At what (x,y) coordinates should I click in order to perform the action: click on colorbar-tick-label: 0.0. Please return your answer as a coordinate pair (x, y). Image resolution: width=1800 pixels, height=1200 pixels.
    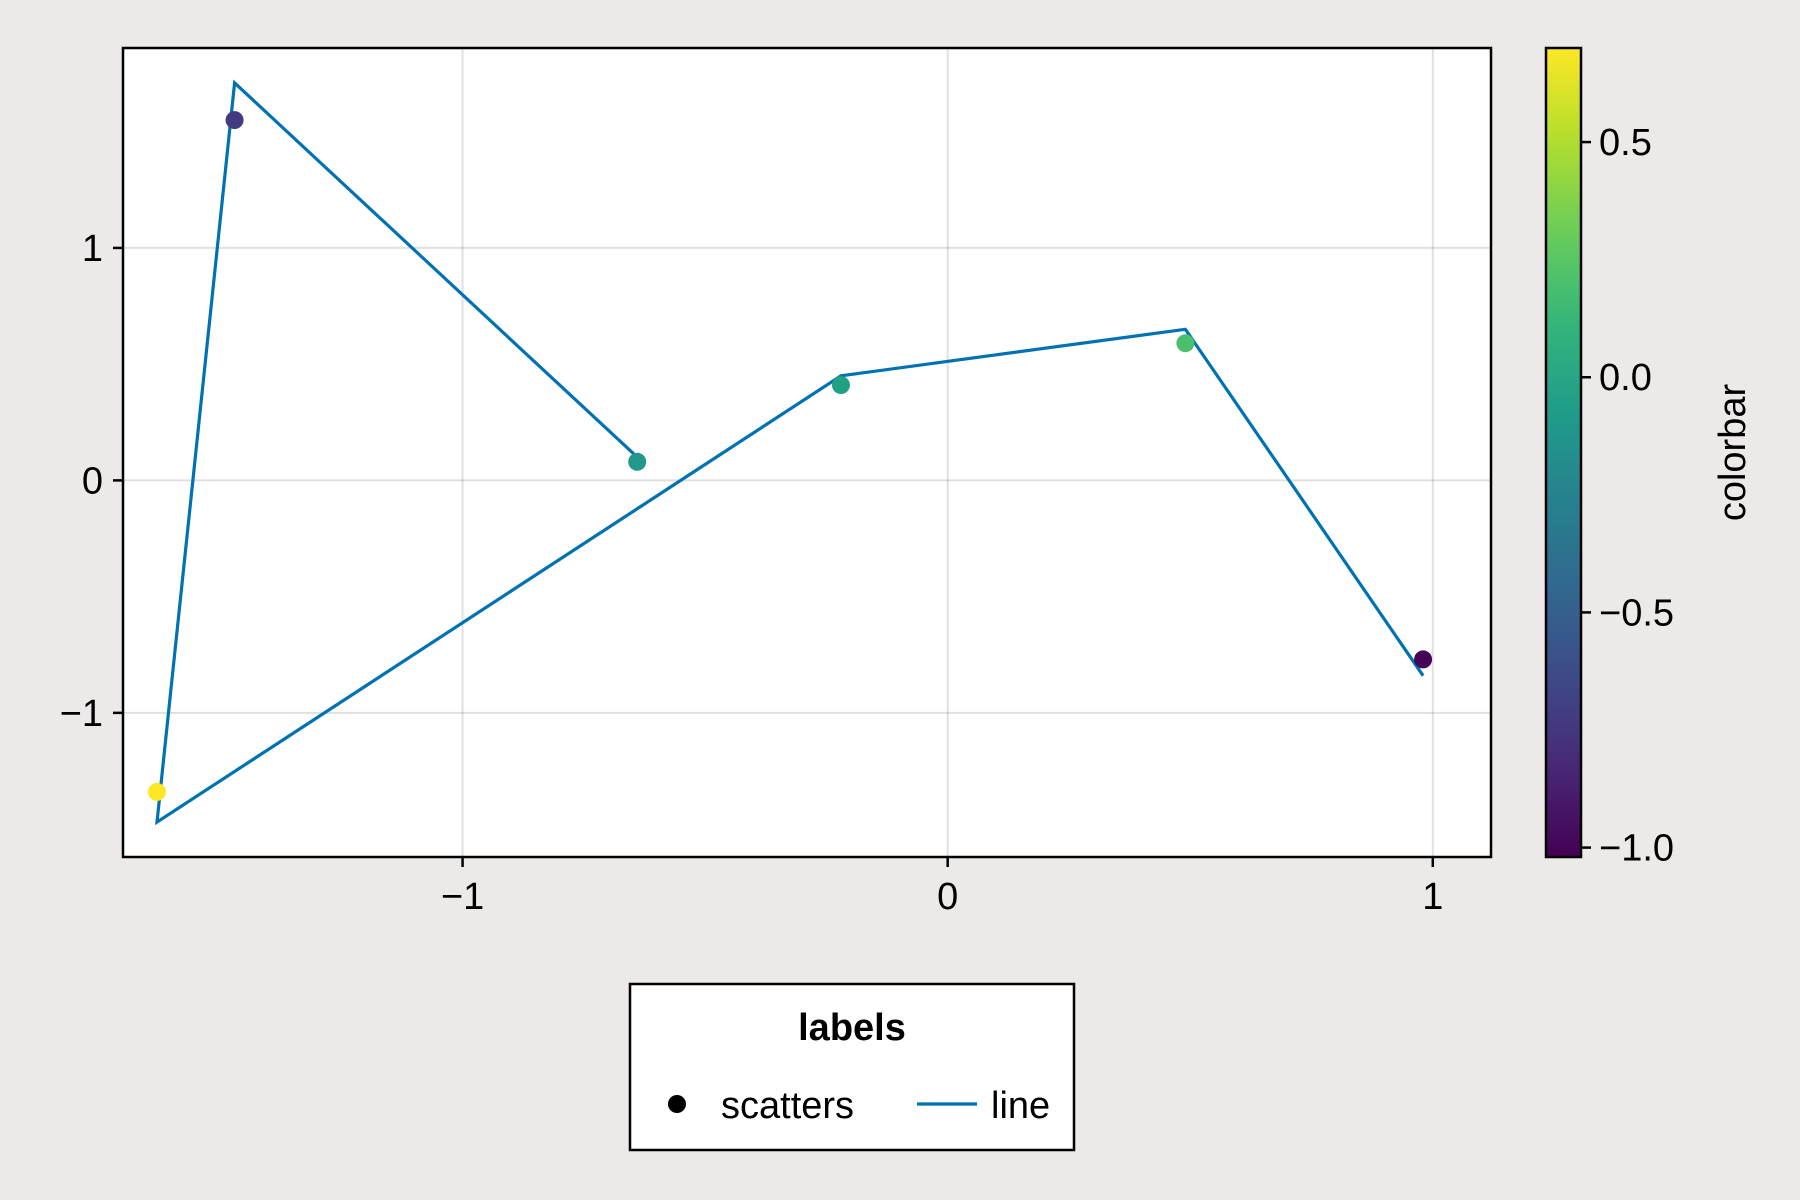
    Looking at the image, I should click on (1625, 378).